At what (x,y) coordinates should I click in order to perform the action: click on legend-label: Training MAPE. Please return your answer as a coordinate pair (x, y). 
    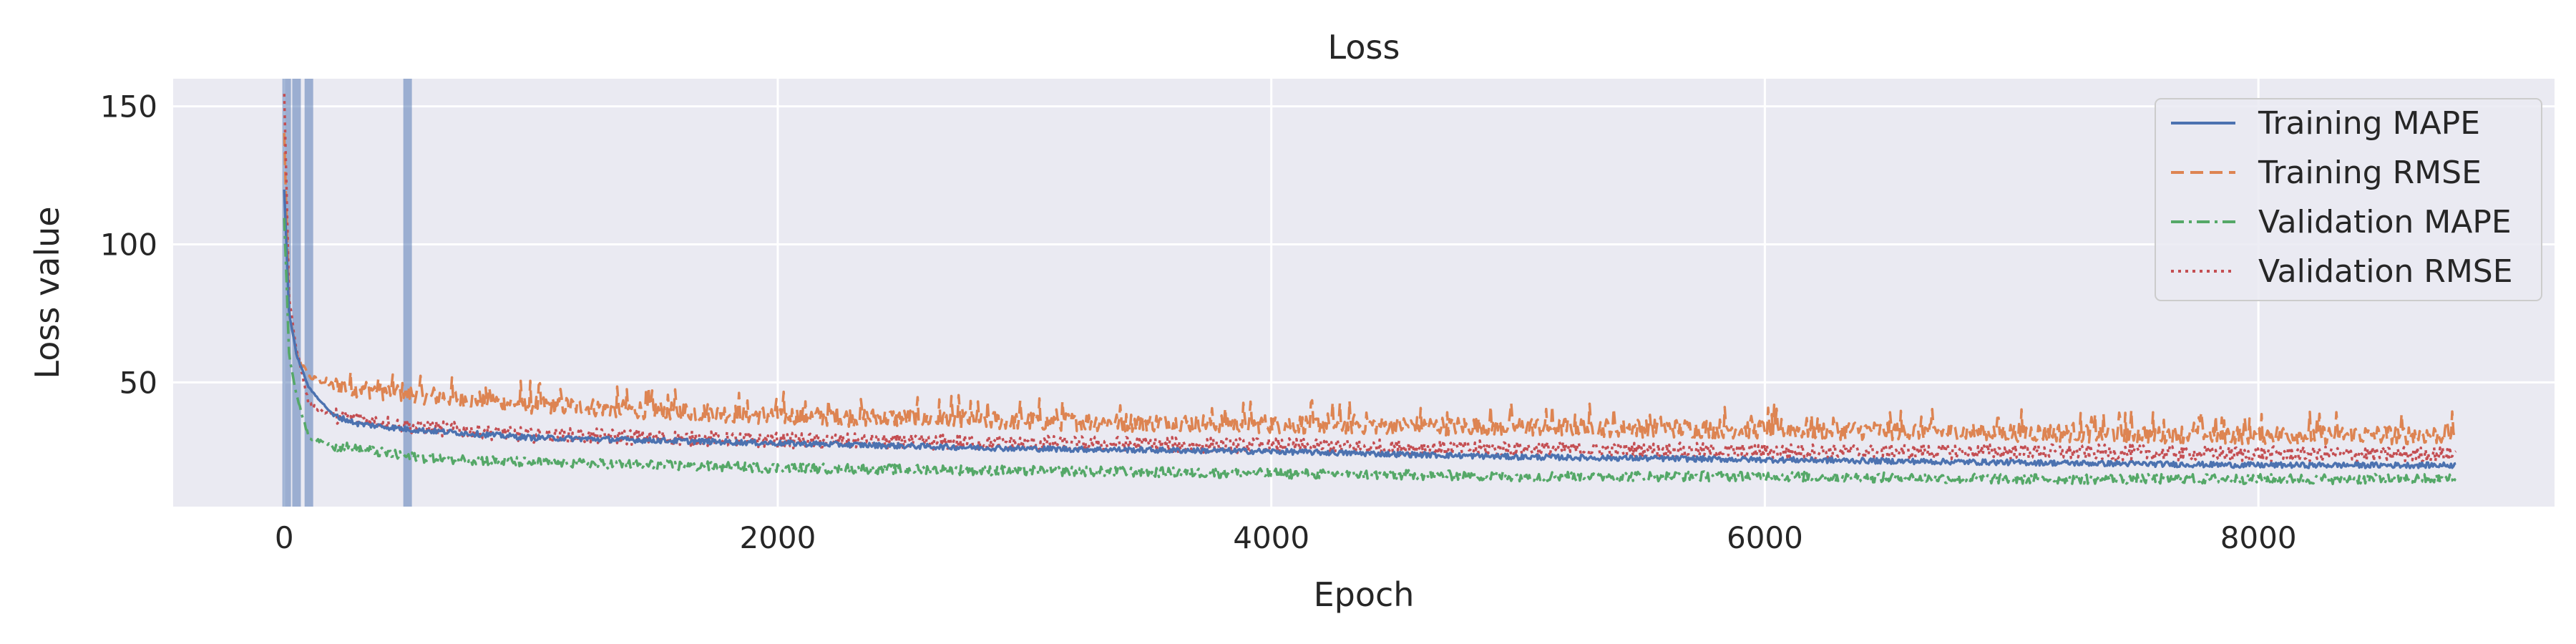
    Looking at the image, I should click on (2369, 123).